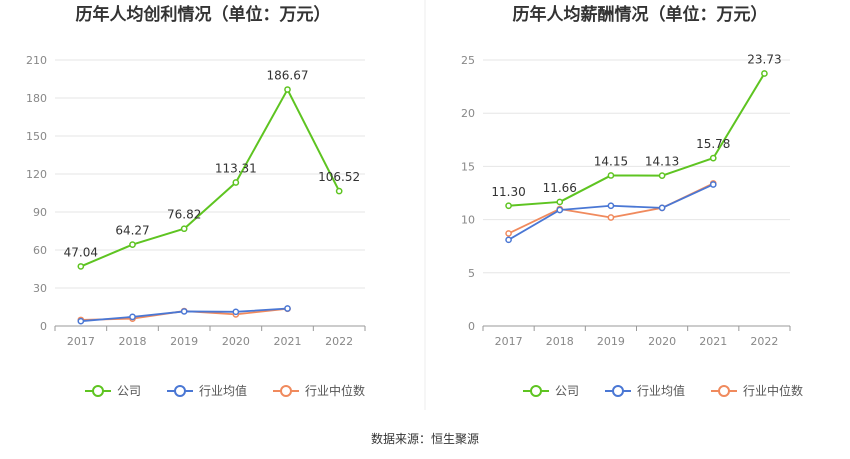 Image resolution: width=850 pixels, height=459 pixels. Describe the element at coordinates (611, 212) in the screenshot. I see `series-line-industry-avg` at that location.